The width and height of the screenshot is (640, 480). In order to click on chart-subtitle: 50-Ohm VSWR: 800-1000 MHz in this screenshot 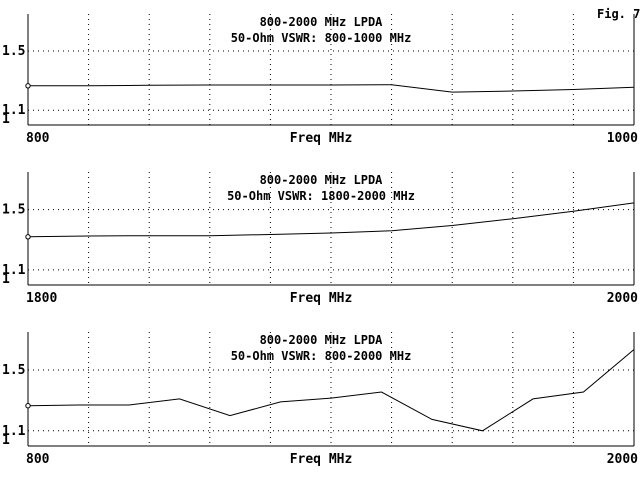, I will do `click(321, 38)`.